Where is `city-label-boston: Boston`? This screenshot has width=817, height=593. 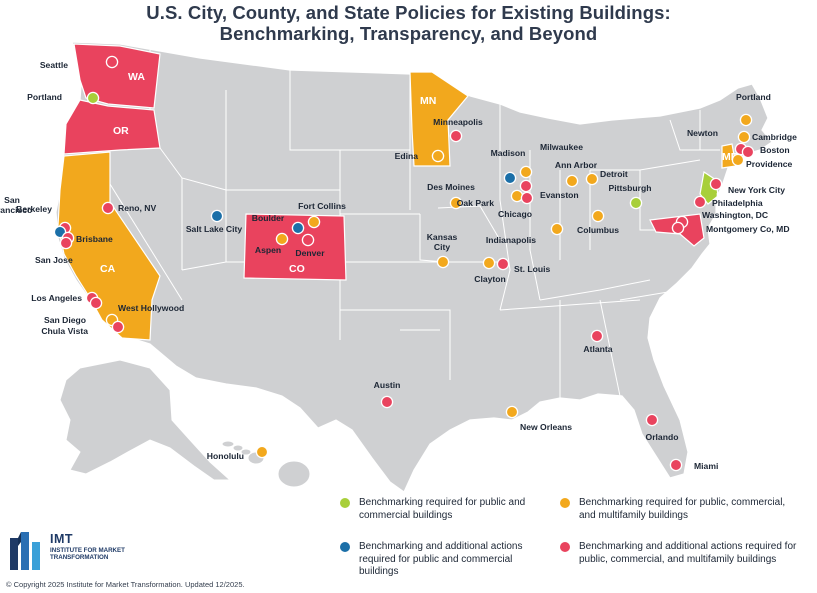 city-label-boston: Boston is located at coordinates (775, 150).